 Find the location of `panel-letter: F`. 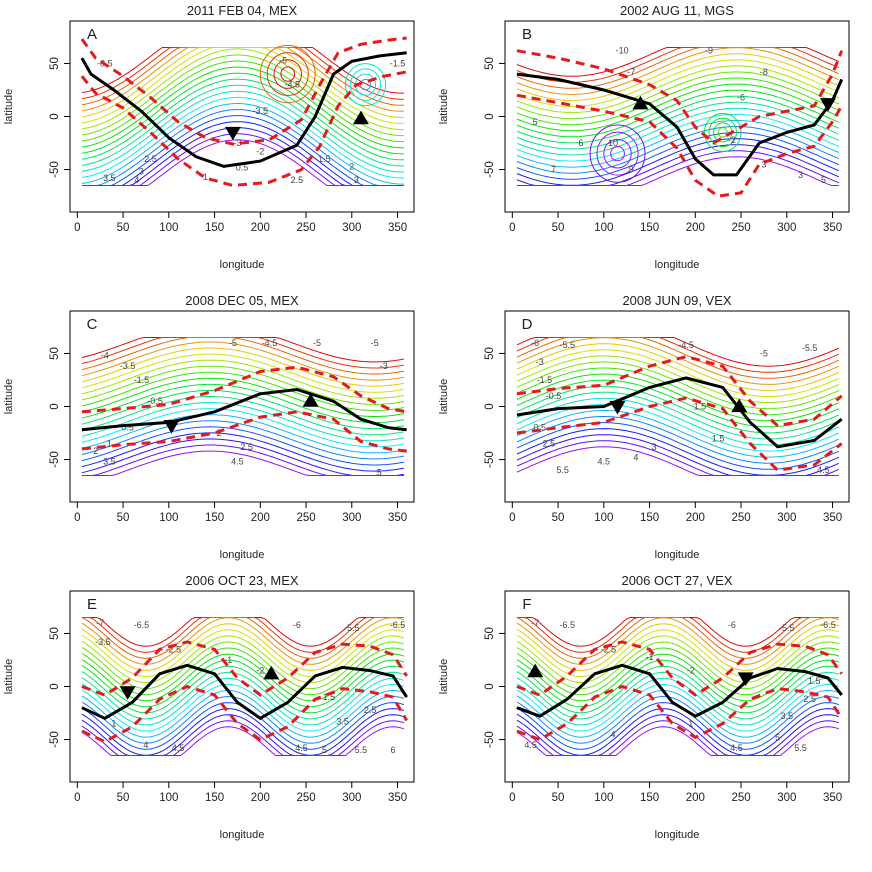

panel-letter: F is located at coordinates (526, 604).